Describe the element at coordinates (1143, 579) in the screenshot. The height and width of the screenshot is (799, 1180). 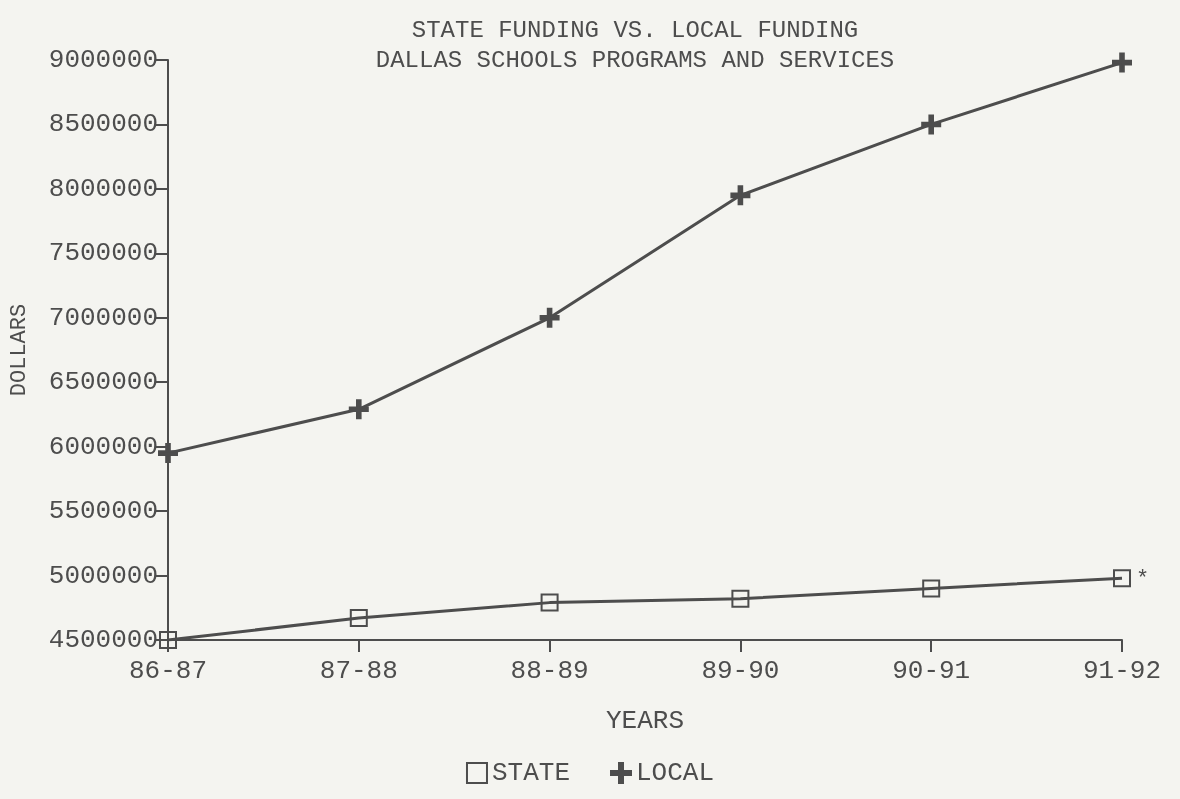
I see `annotation: *` at that location.